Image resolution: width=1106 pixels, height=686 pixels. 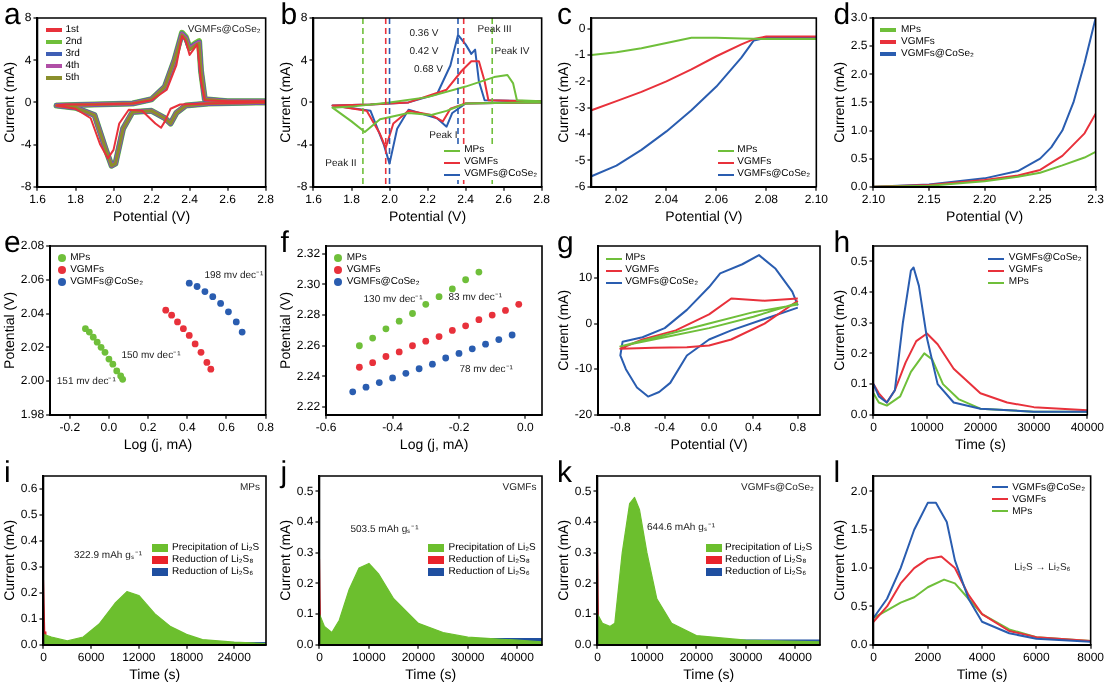 I want to click on chart-title: i, so click(x=7, y=472).